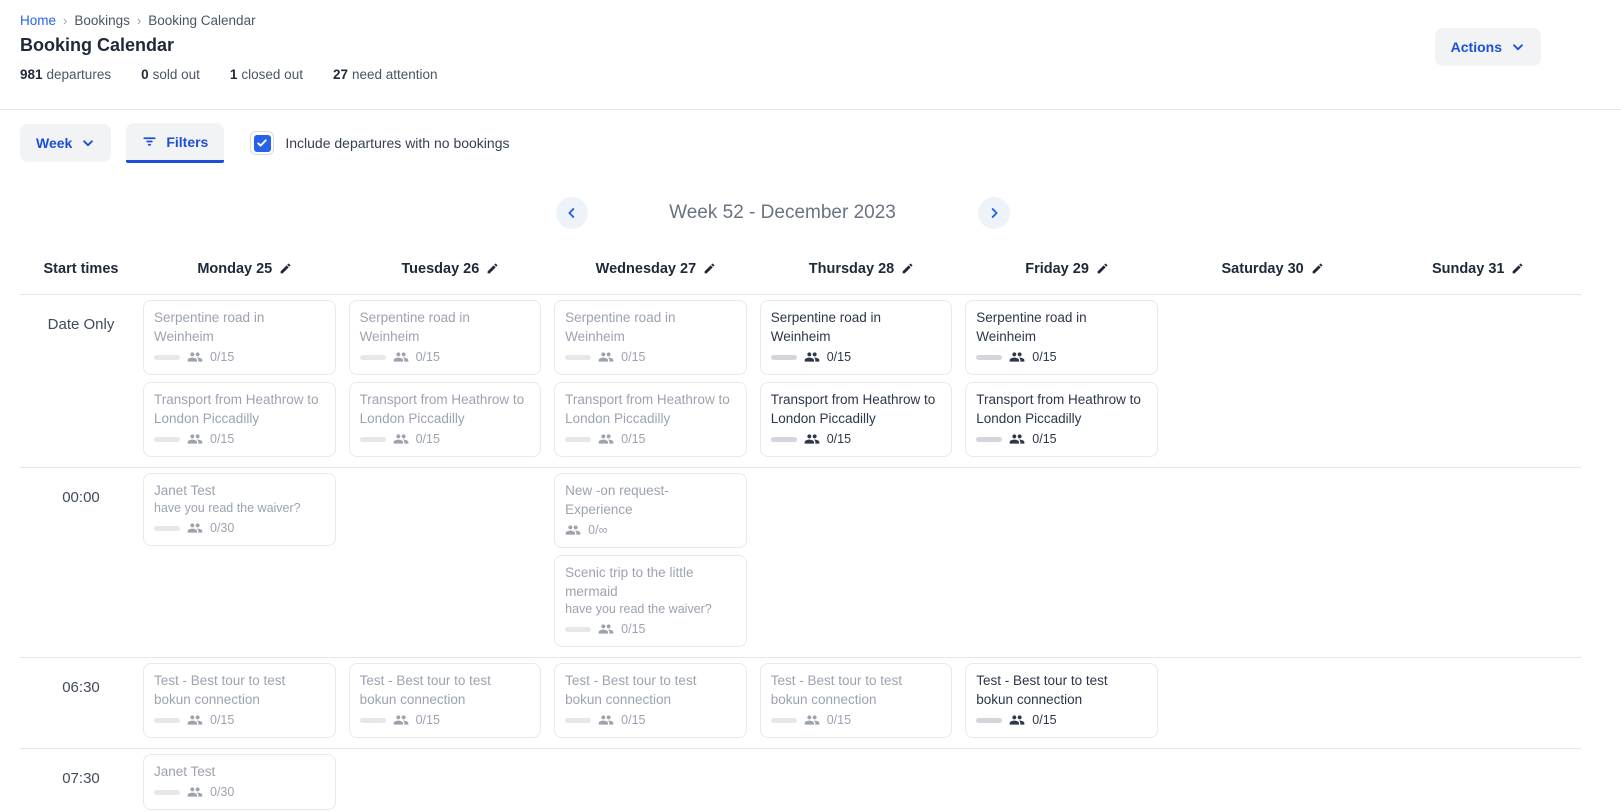 Image resolution: width=1621 pixels, height=812 pixels. What do you see at coordinates (102, 20) in the screenshot?
I see `breadcrumb-bookings: Bookings` at bounding box center [102, 20].